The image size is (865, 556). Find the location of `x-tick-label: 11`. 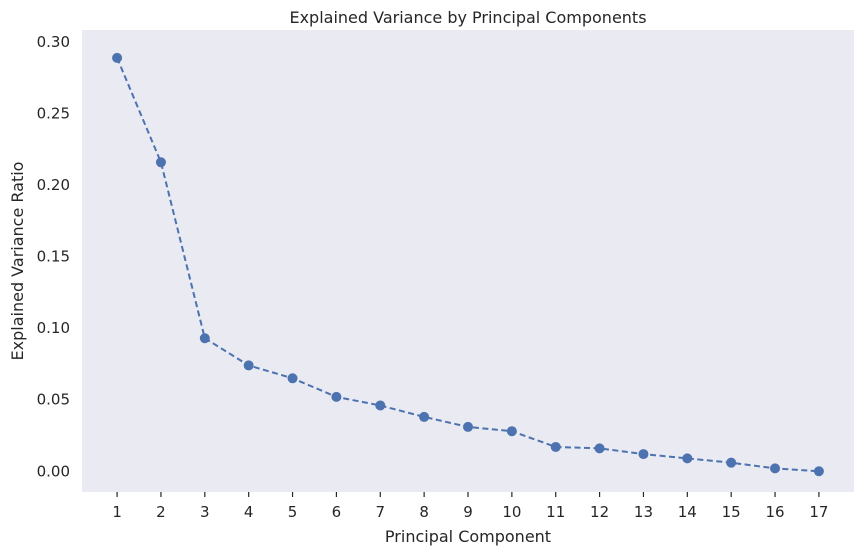

x-tick-label: 11 is located at coordinates (555, 512).